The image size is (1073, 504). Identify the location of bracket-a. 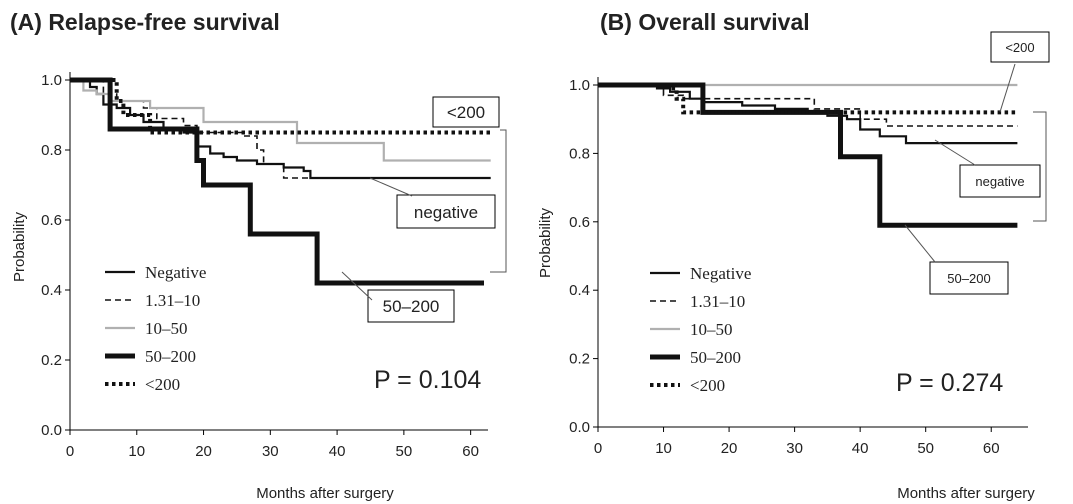
(498, 201).